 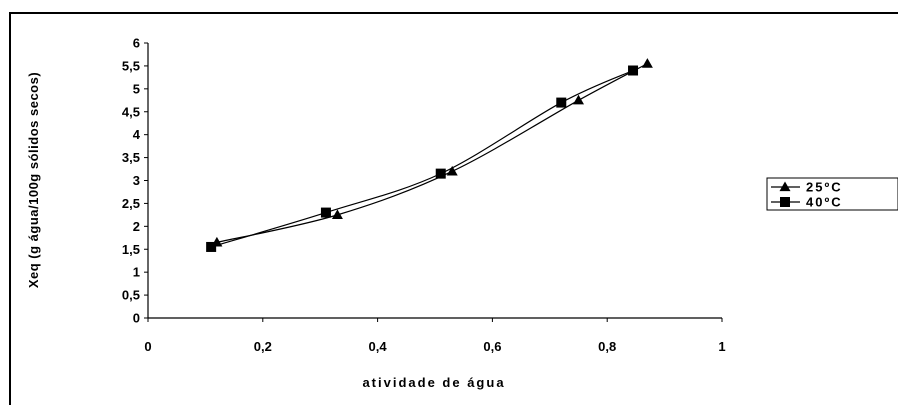 What do you see at coordinates (131, 203) in the screenshot?
I see `y-tick-label: 2,5` at bounding box center [131, 203].